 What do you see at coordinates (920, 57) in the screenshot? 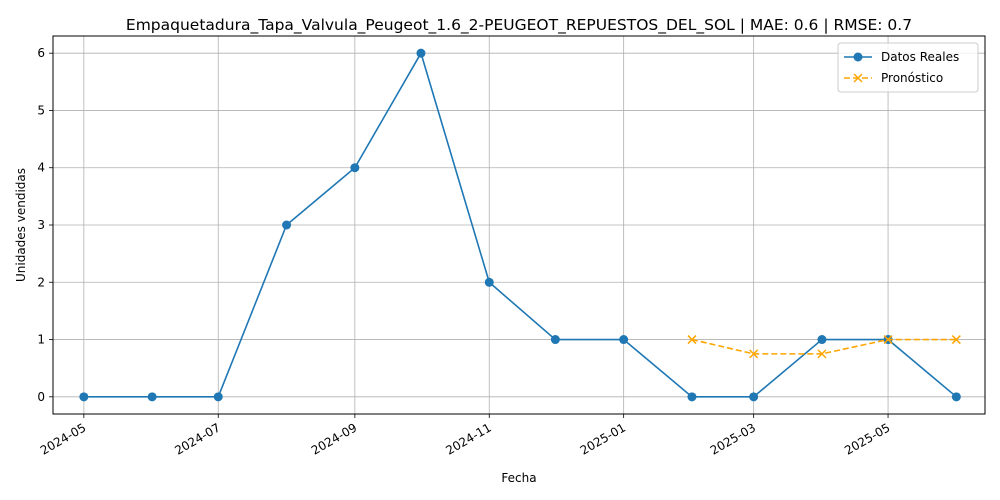
I see `legend-label: Datos Reales` at bounding box center [920, 57].